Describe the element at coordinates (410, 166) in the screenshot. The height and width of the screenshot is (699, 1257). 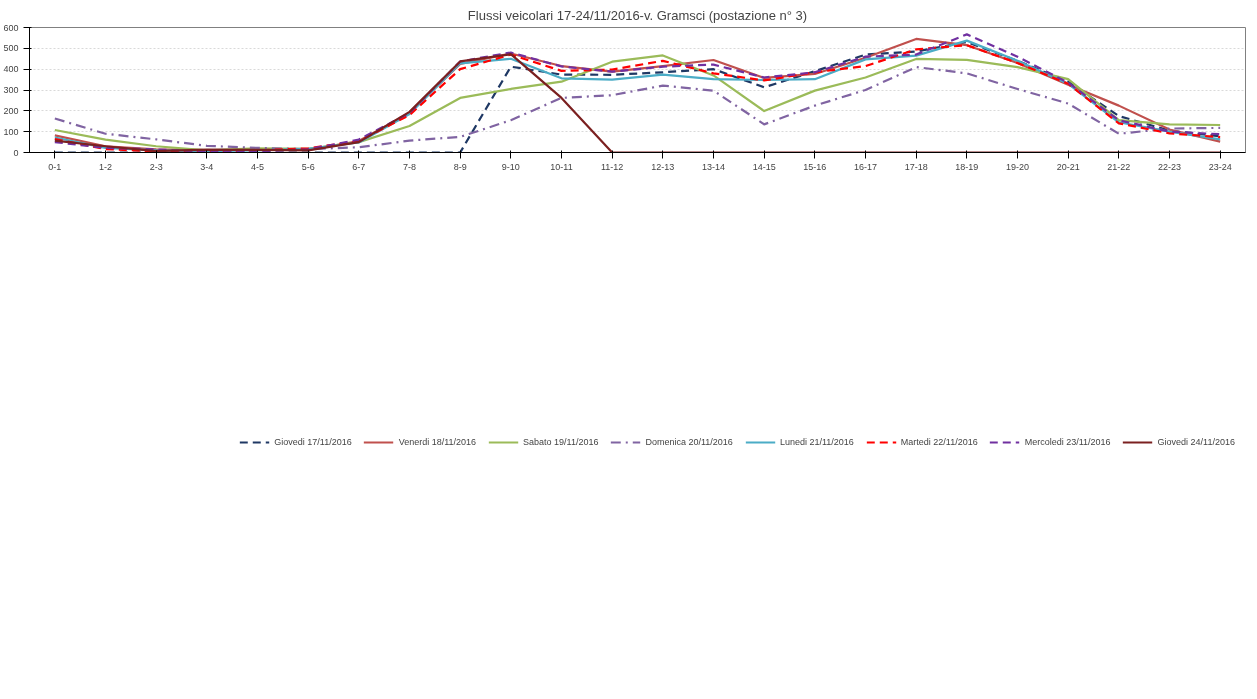
I see `x-tick-label: 7-8` at that location.